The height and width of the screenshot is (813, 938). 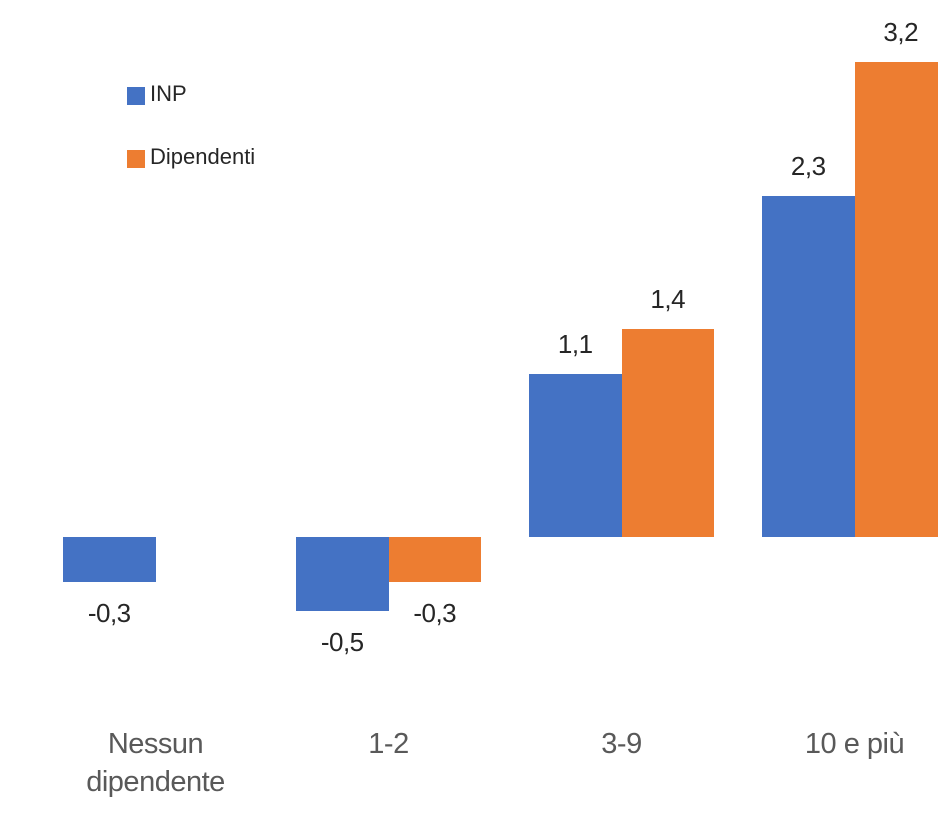 What do you see at coordinates (901, 32) in the screenshot?
I see `value-label: 3,2` at bounding box center [901, 32].